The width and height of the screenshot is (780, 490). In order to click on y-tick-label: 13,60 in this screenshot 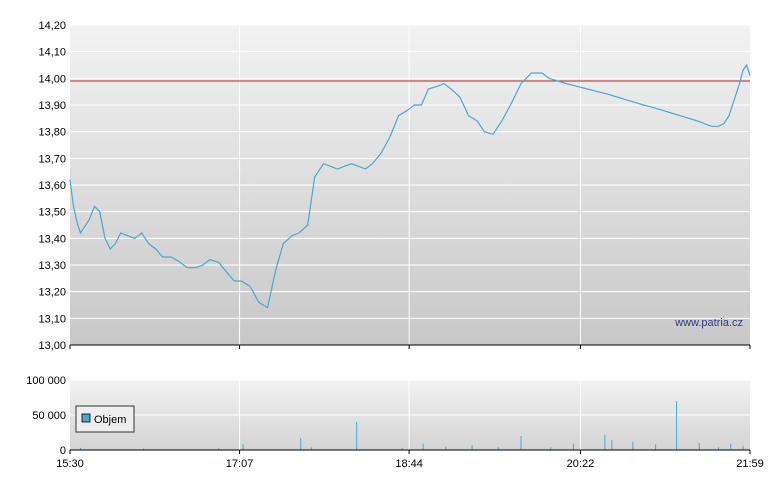, I will do `click(52, 186)`.